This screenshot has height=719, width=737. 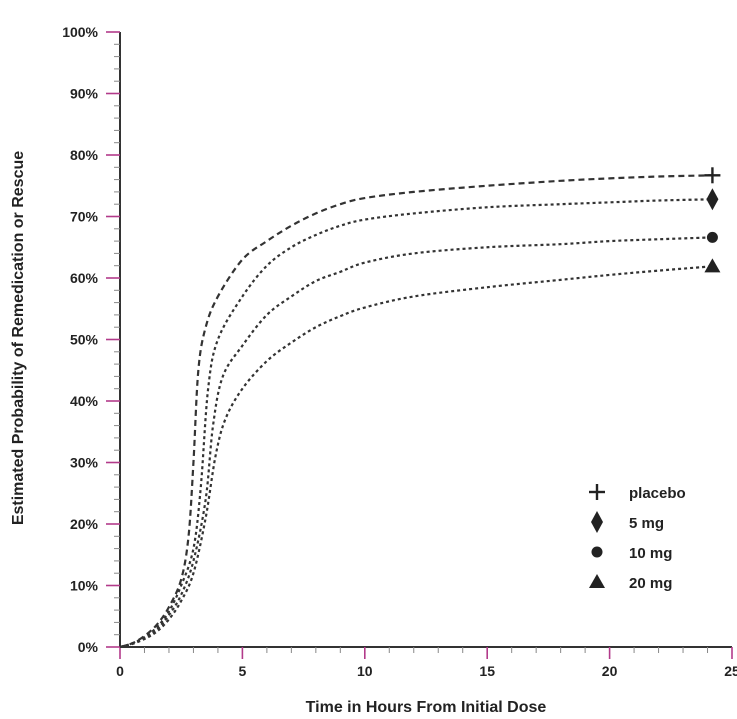 I want to click on legend-marker-10-mg, so click(x=597, y=552).